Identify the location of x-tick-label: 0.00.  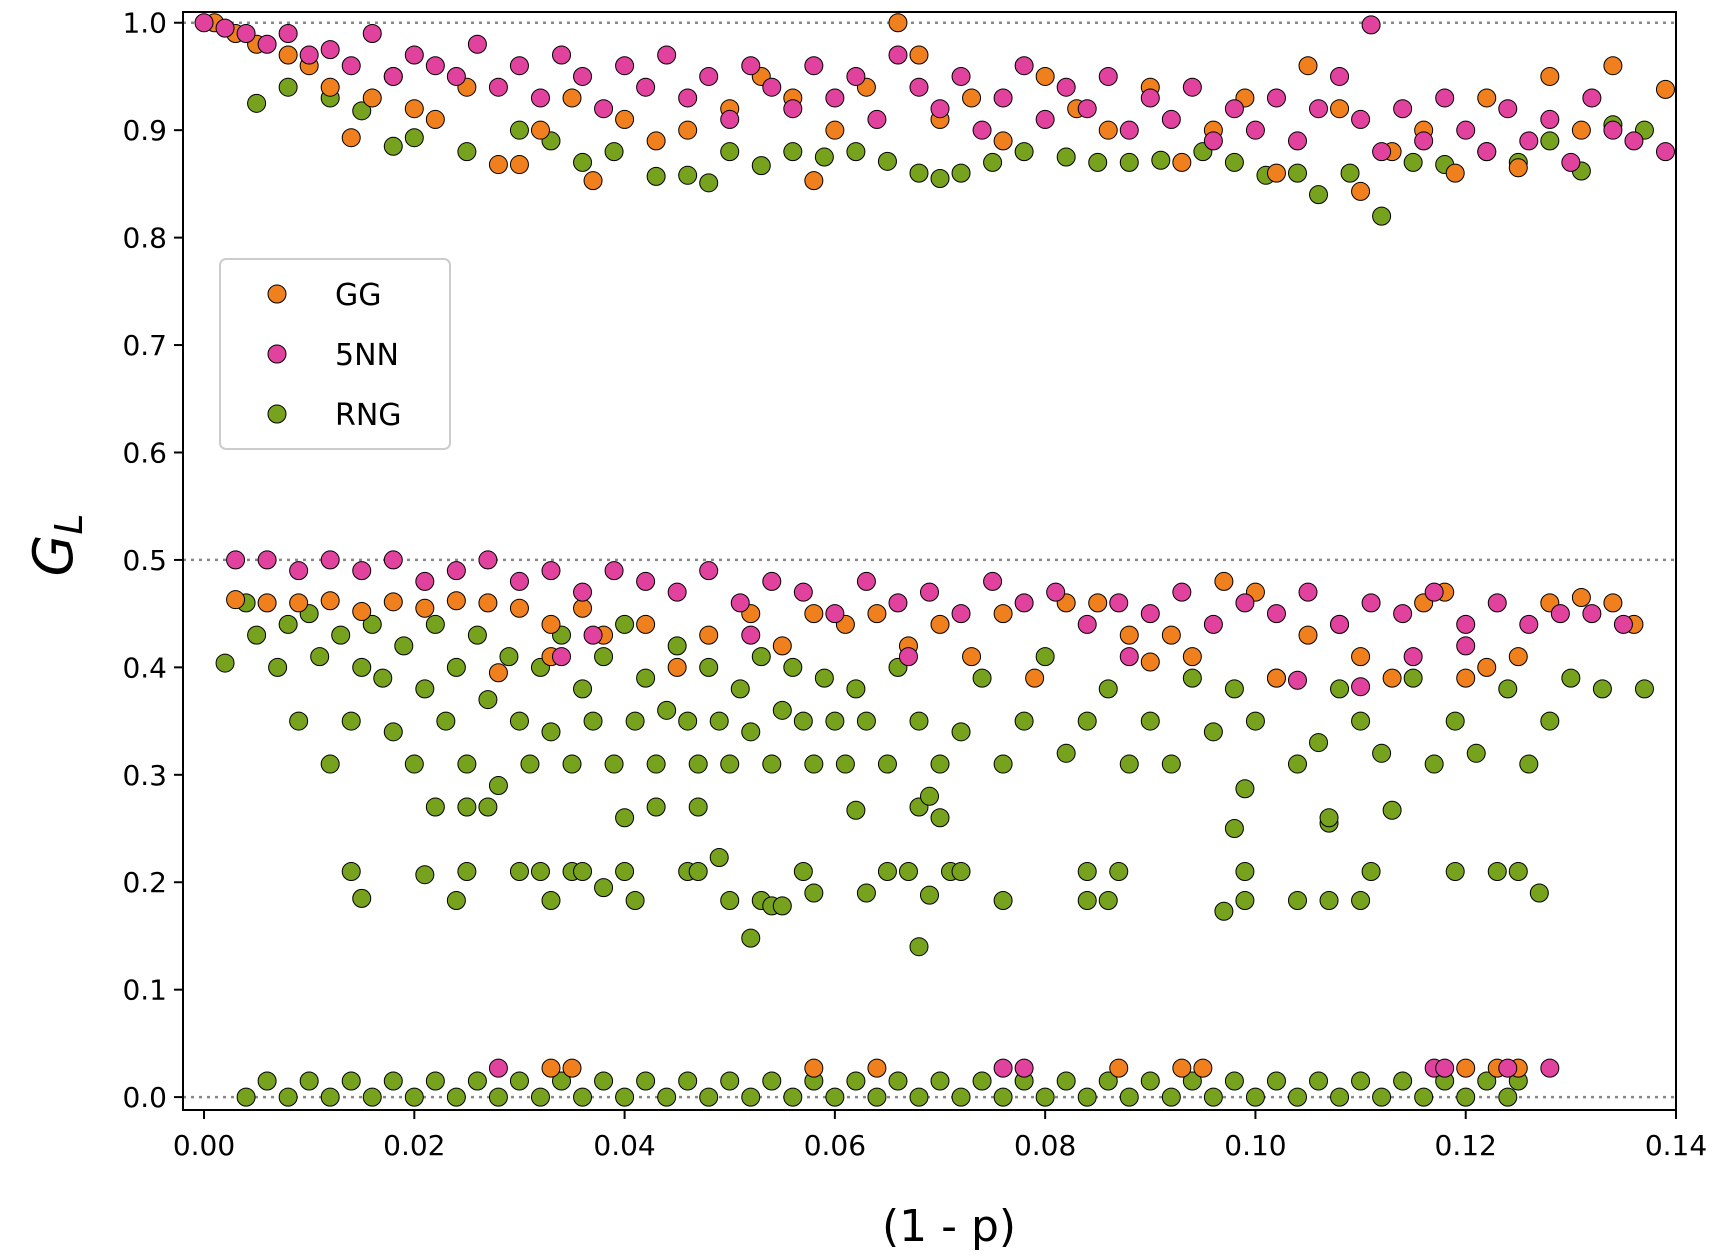
(204, 1145).